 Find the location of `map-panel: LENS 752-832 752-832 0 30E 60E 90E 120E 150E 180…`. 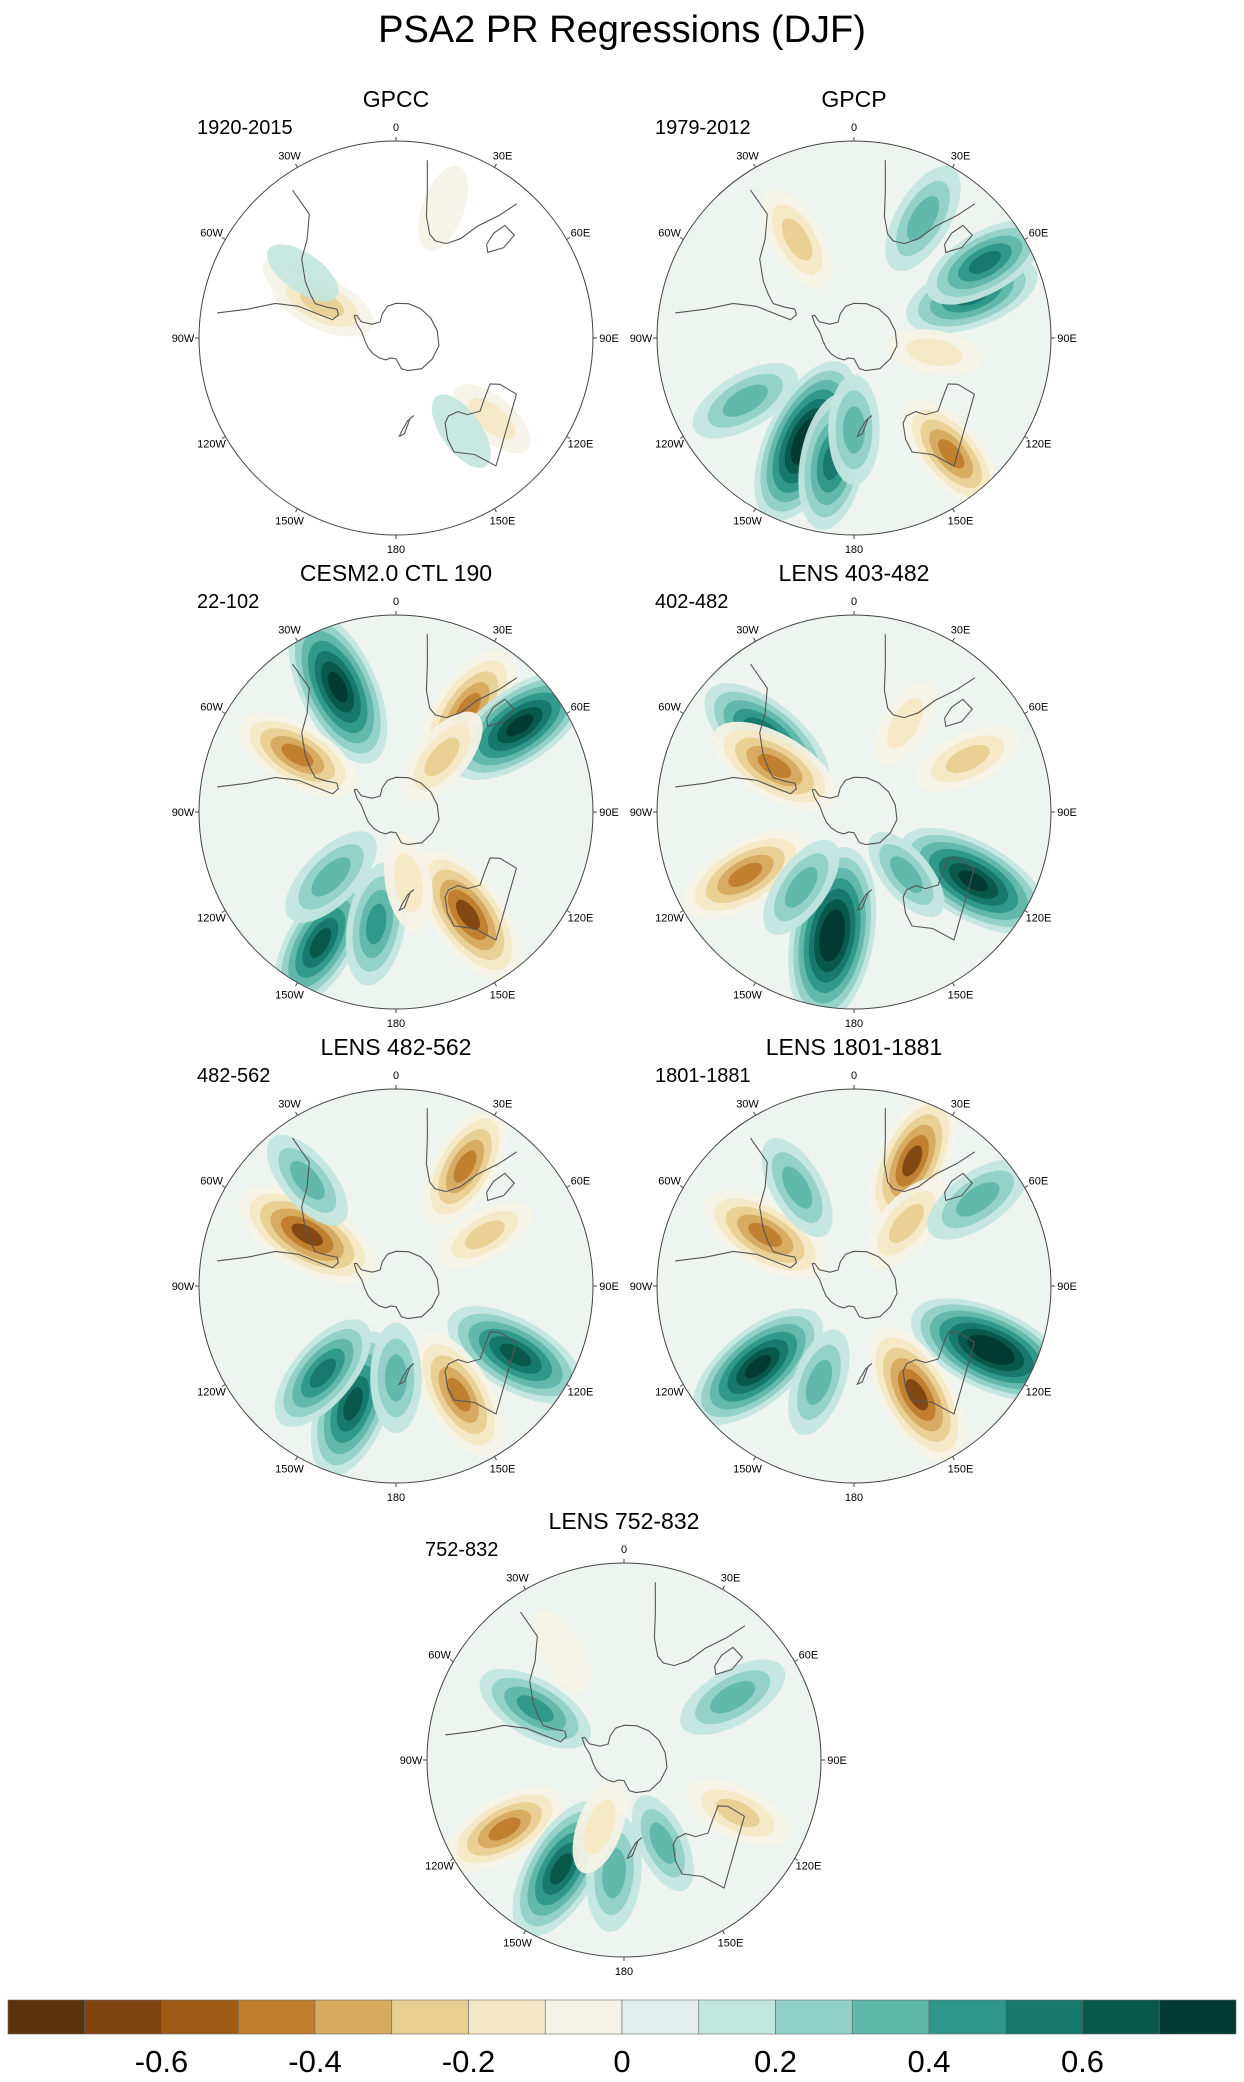

map-panel: LENS 752-832 752-832 0 30E 60E 90E 120E 150E 180… is located at coordinates (623, 1743).